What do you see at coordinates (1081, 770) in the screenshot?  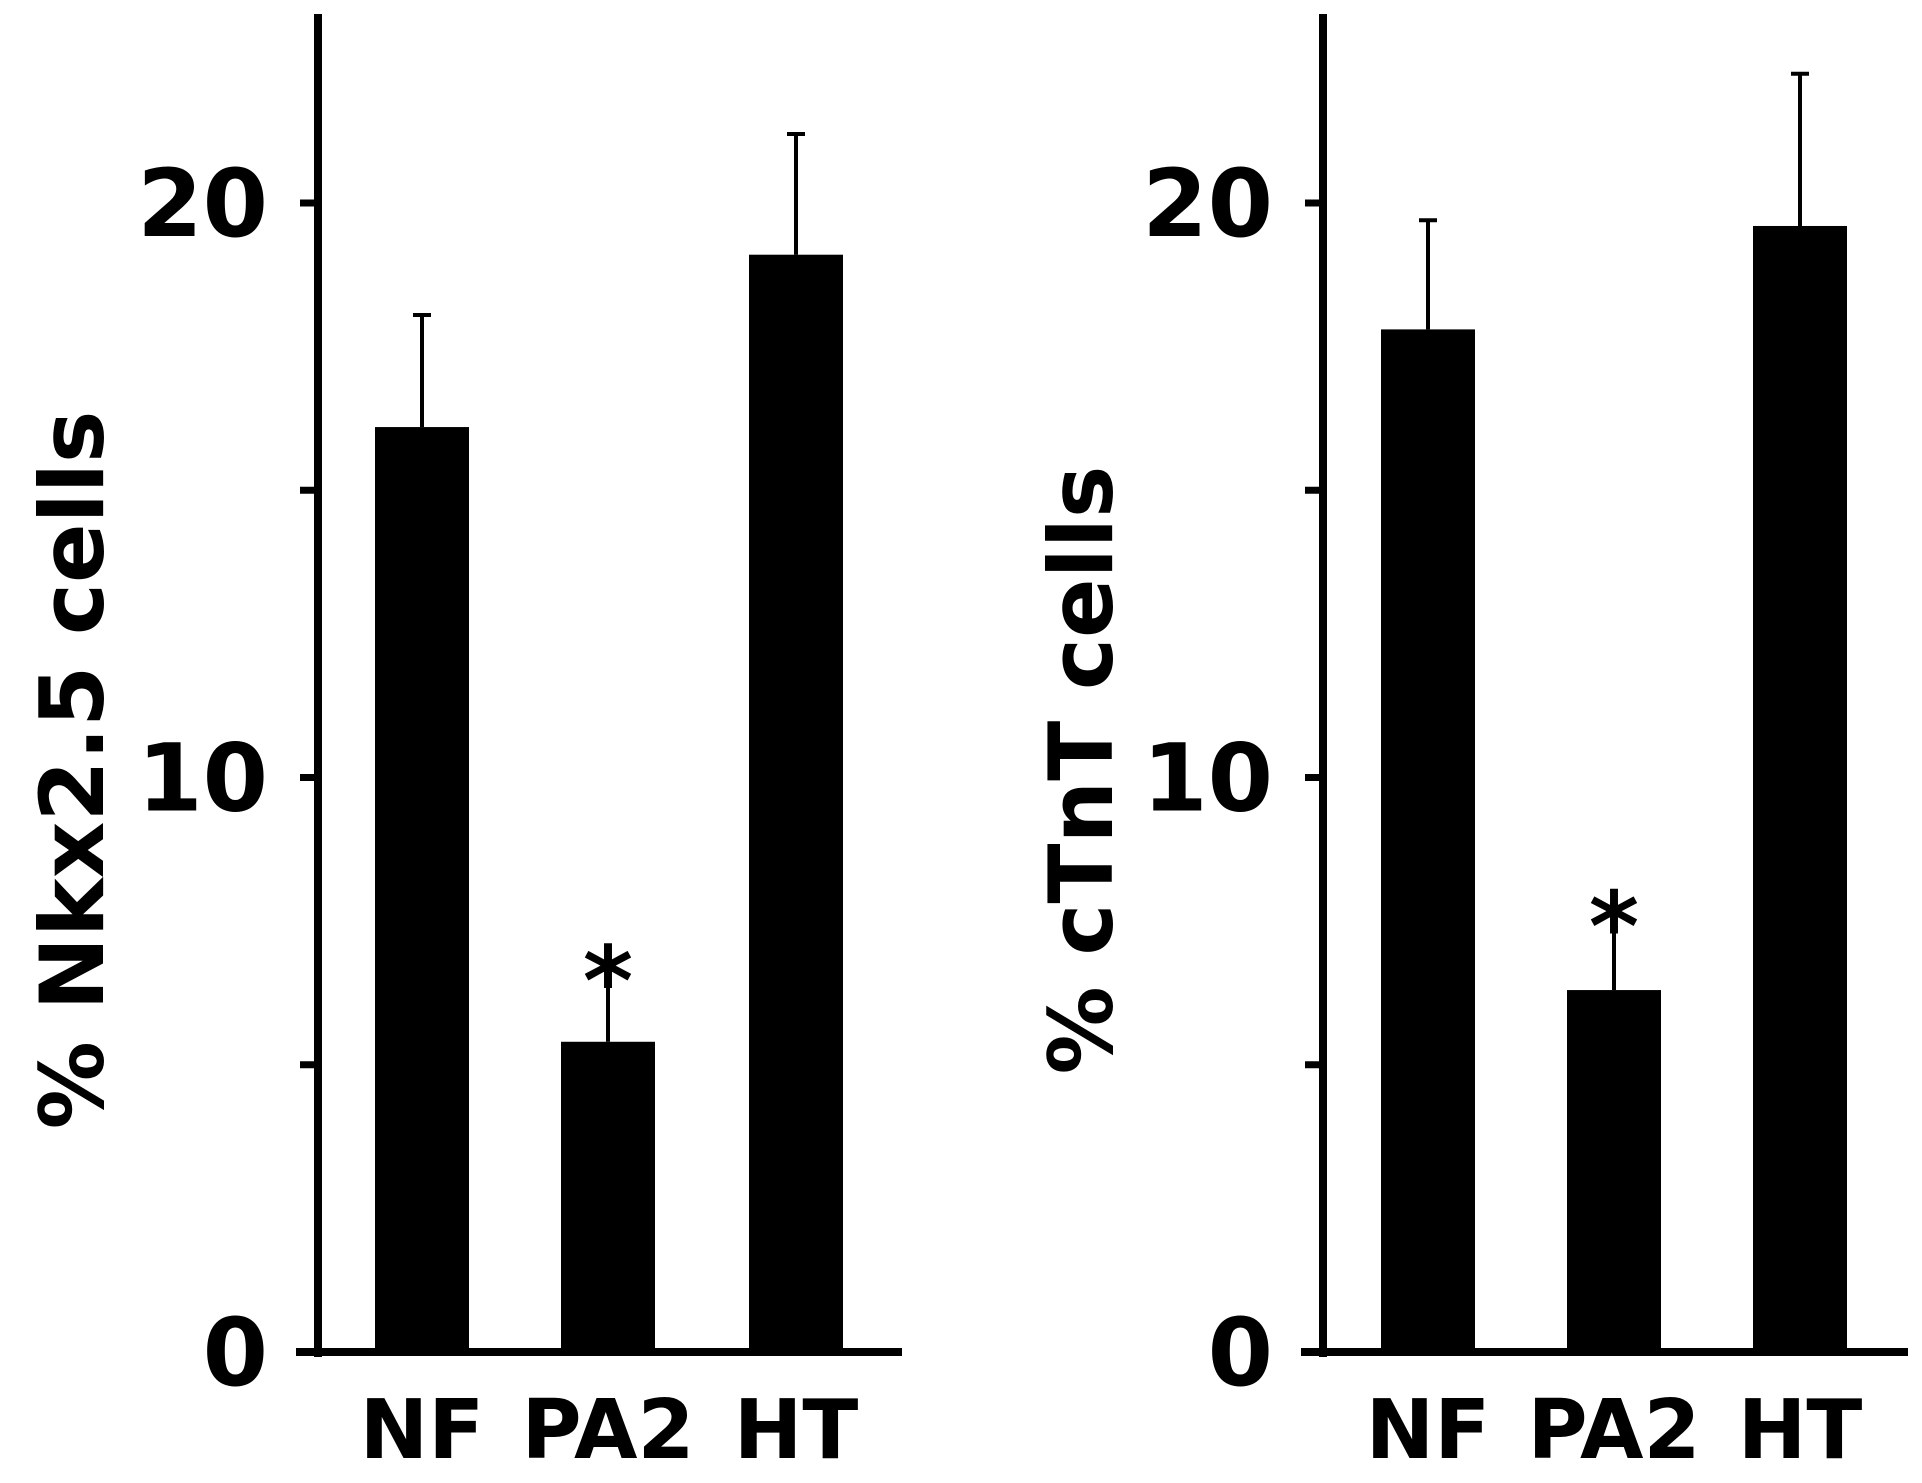 I see `y-axis-label: % cTnT cells` at bounding box center [1081, 770].